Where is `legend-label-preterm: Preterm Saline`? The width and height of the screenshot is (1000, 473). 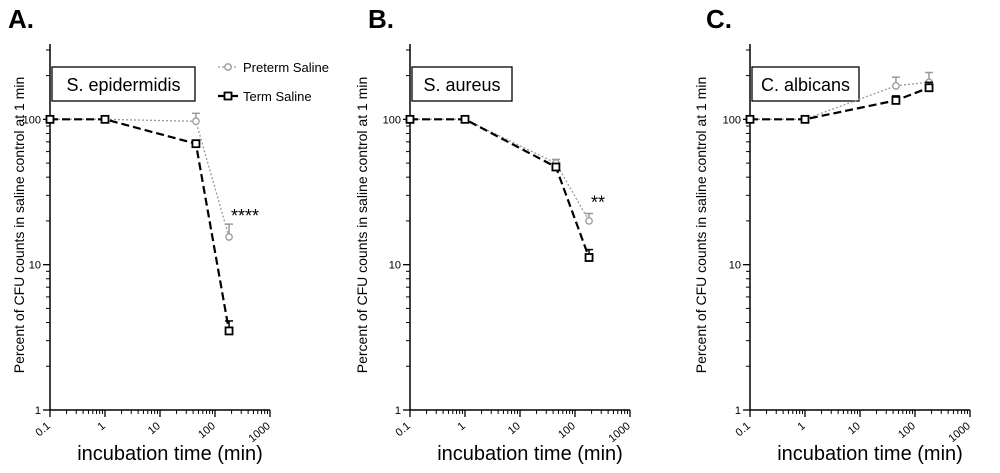
legend-label-preterm: Preterm Saline is located at coordinates (286, 67).